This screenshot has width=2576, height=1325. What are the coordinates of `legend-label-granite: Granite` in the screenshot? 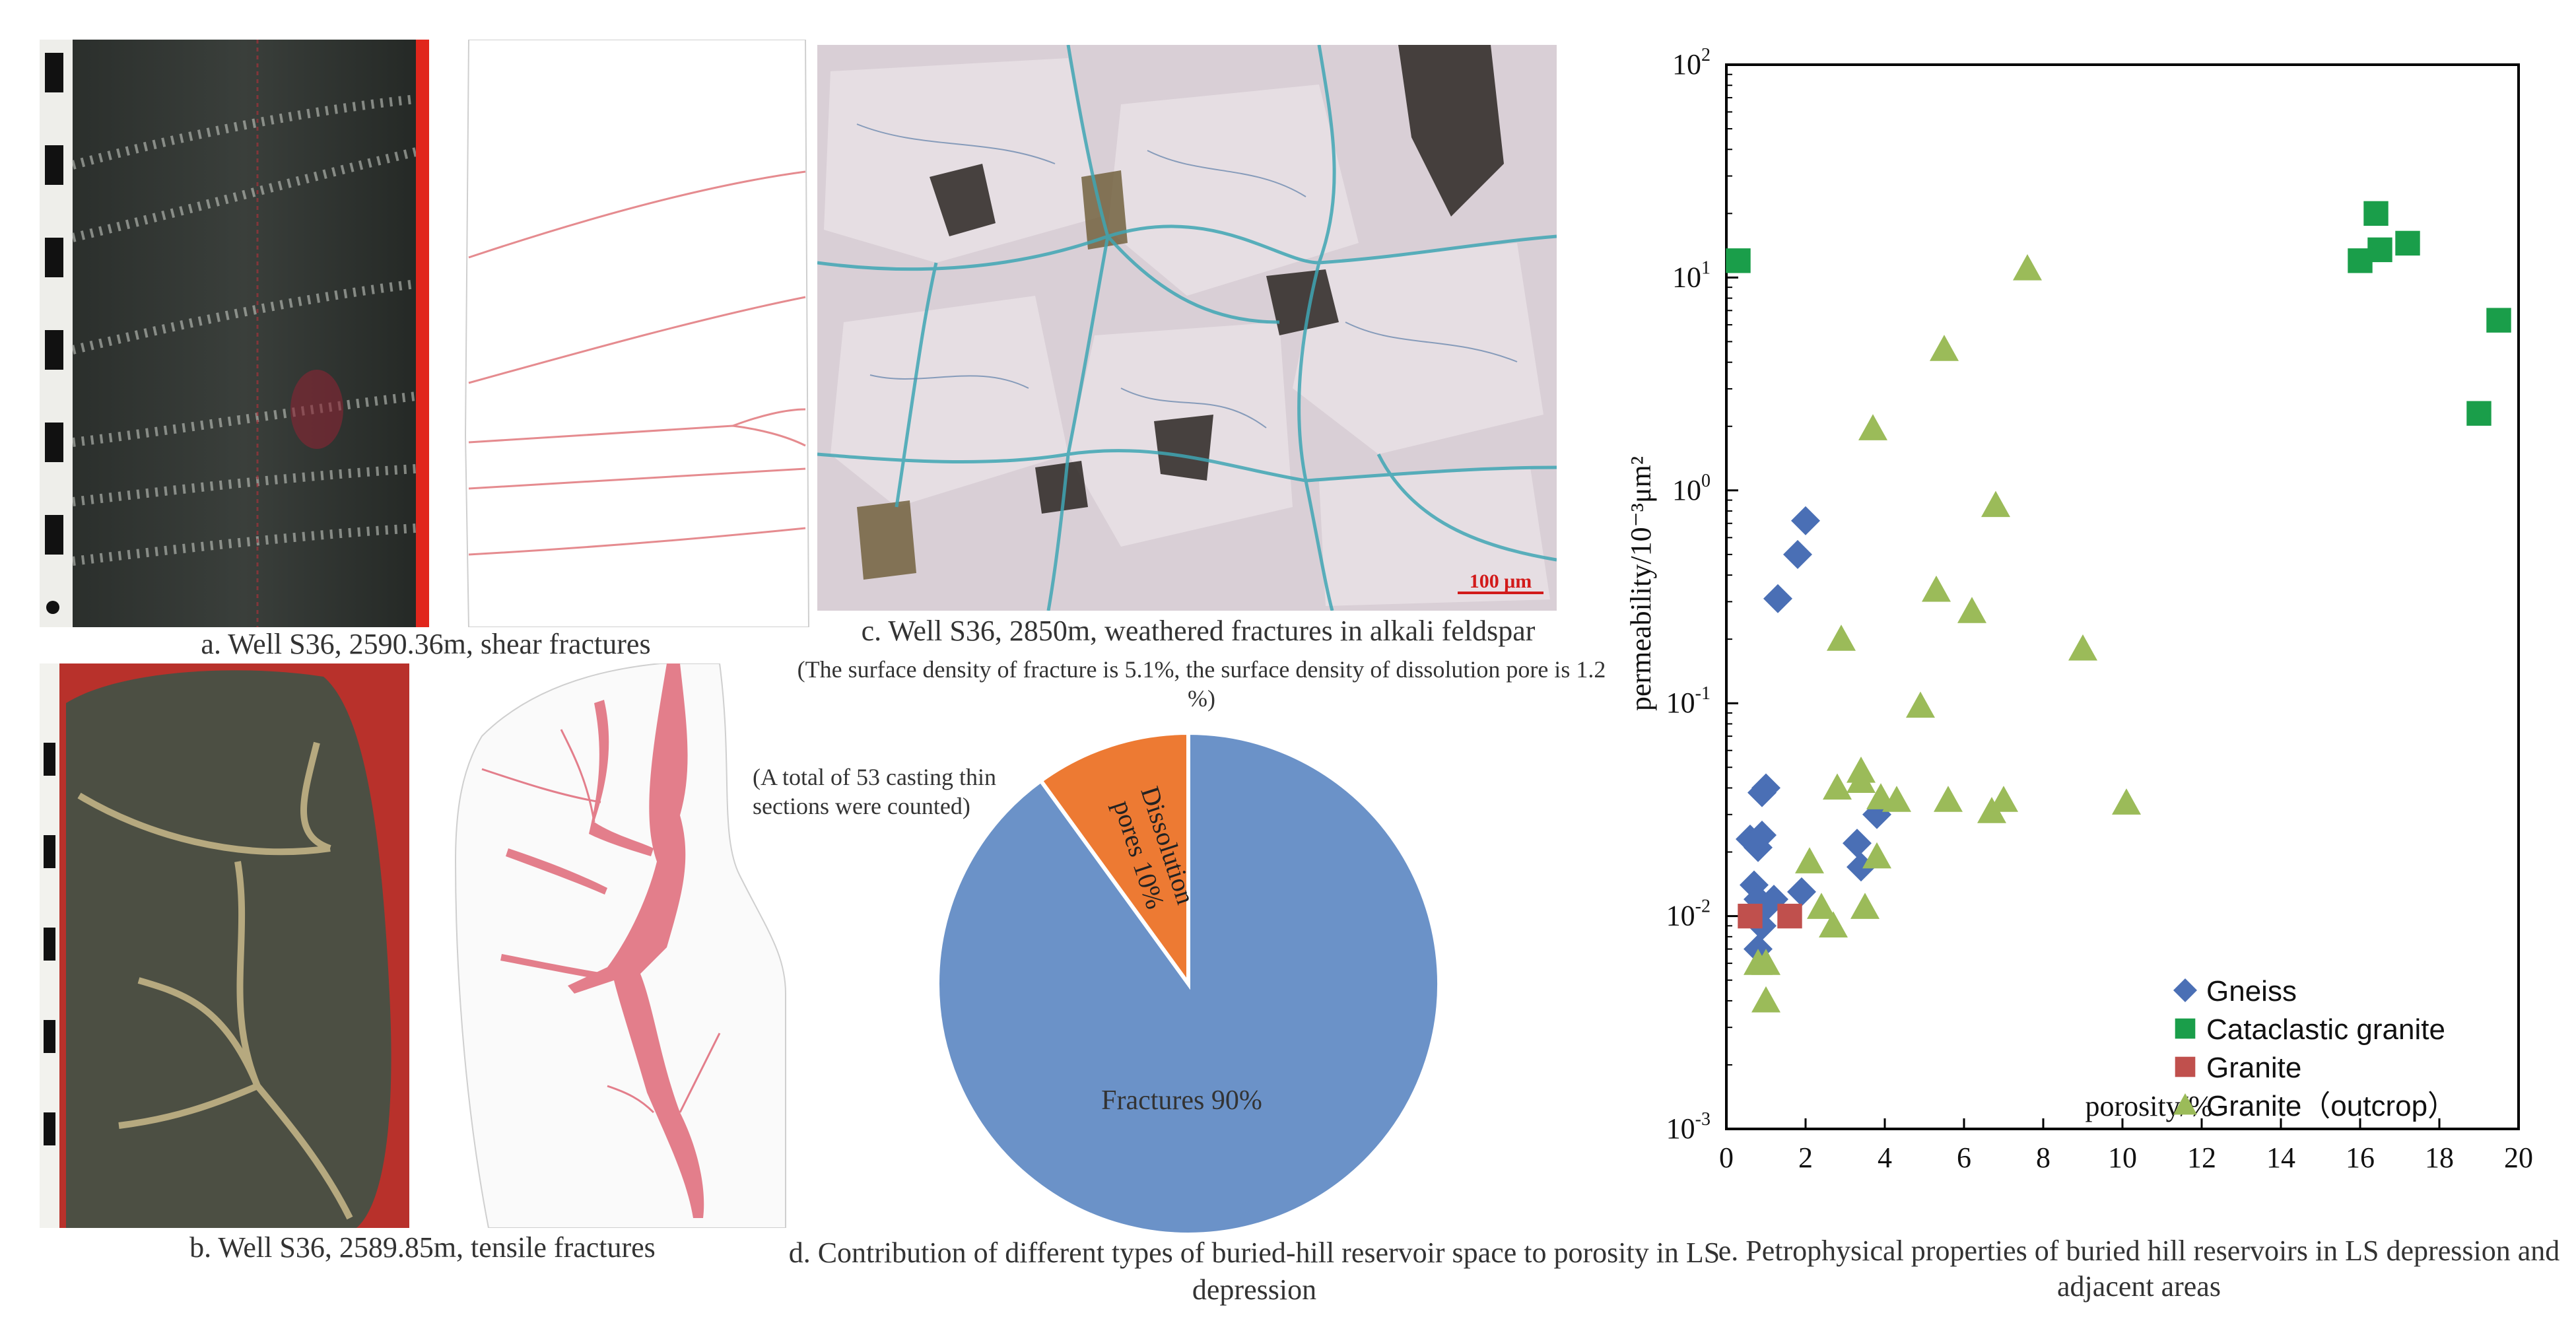 It's located at (2253, 1068).